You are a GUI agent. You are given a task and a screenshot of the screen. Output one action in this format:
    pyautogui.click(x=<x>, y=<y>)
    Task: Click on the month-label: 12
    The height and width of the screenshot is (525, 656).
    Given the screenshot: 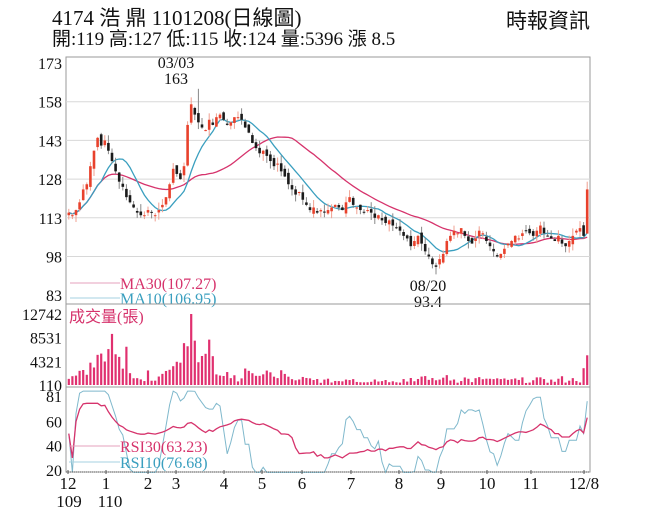 What is the action you would take?
    pyautogui.click(x=68, y=483)
    